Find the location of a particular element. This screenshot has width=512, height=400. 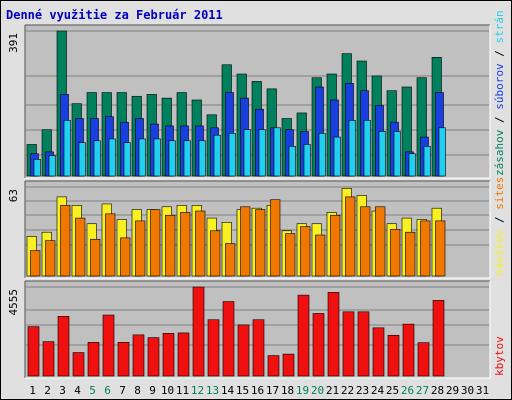

x-tick-label: 15 is located at coordinates (242, 390).